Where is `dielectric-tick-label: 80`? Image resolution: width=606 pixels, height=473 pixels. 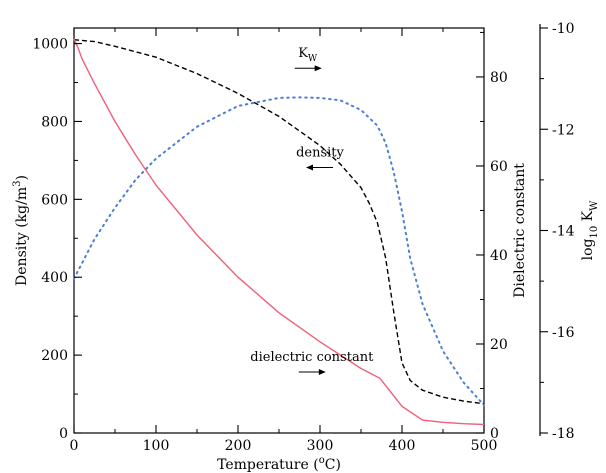 dielectric-tick-label: 80 is located at coordinates (499, 78).